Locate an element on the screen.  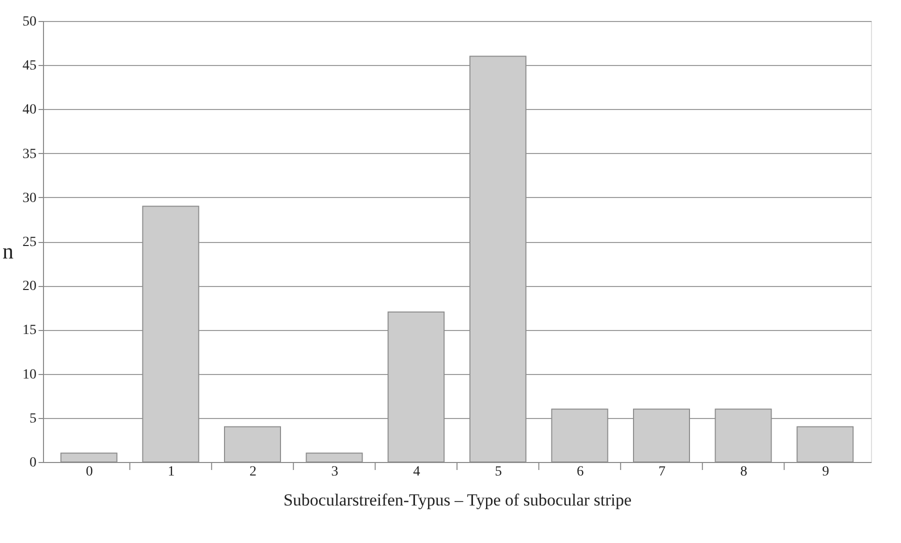
x-axis-title: Subocularstreifen-Typus – Type of subocular stripe is located at coordinates (457, 500).